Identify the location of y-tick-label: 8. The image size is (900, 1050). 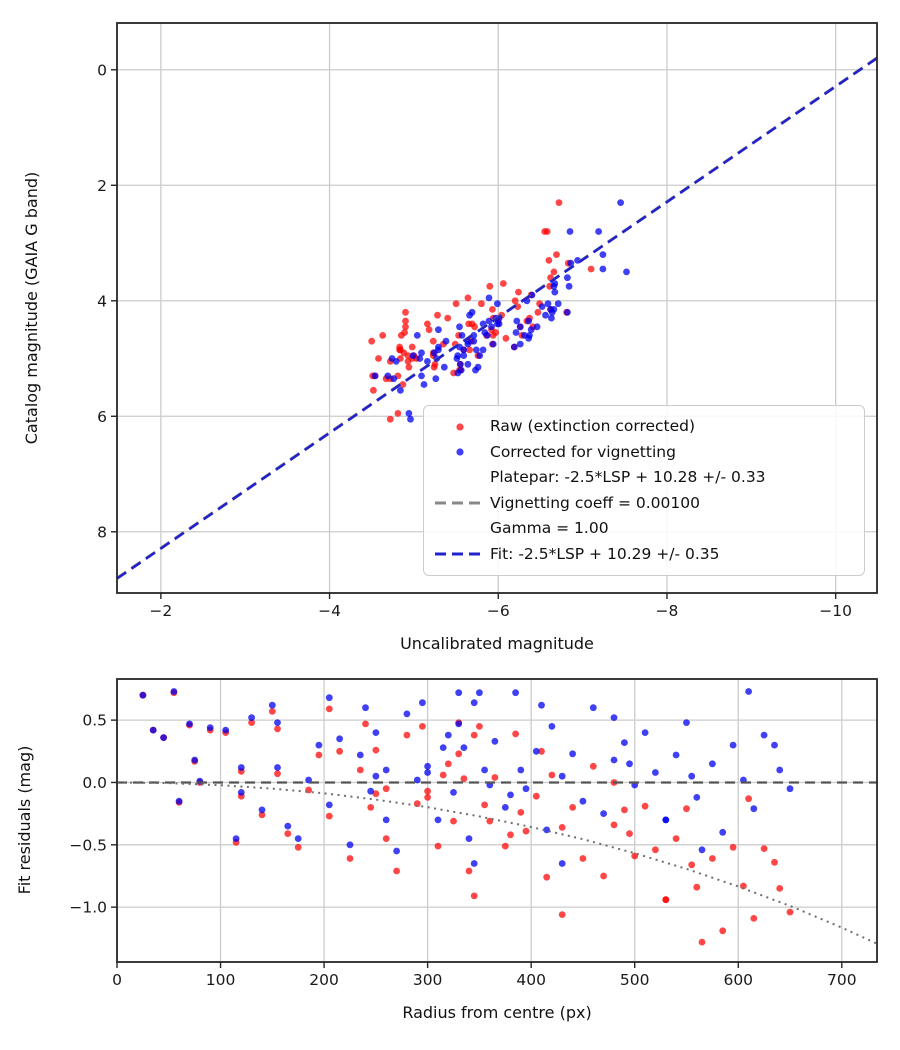
(102, 532).